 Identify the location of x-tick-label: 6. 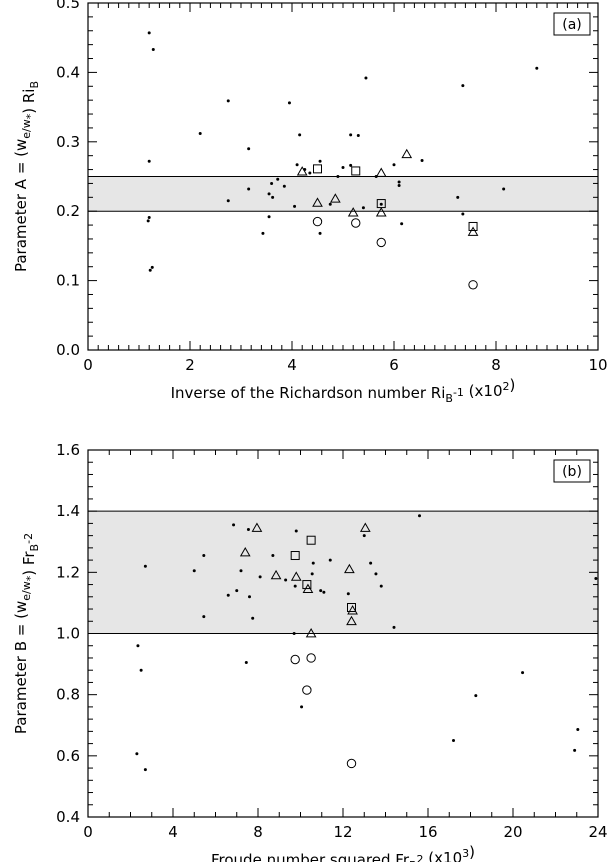
(394, 365).